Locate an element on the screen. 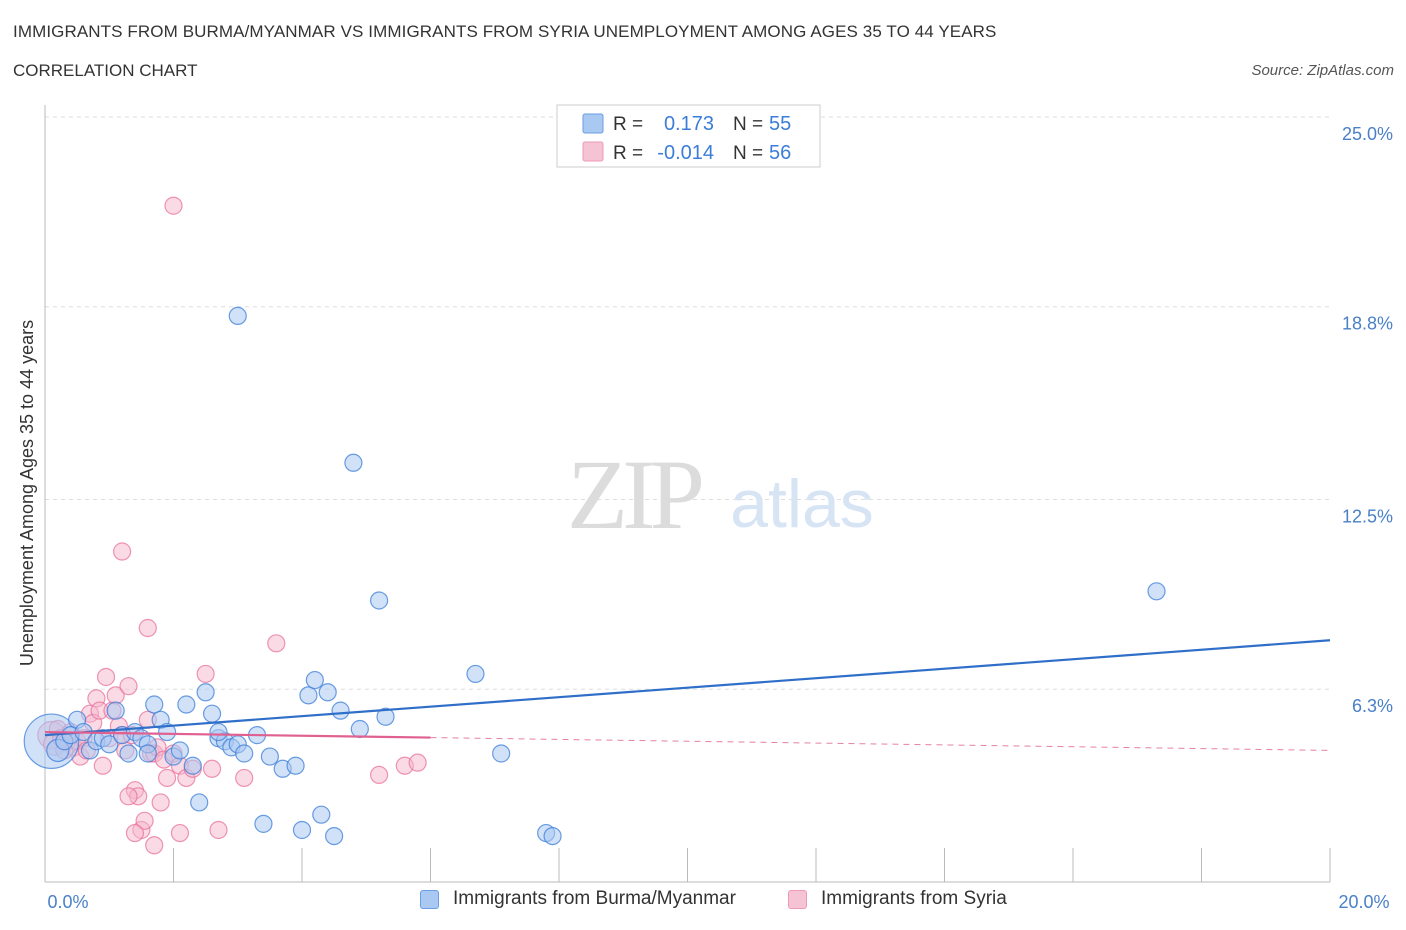  x-tick-label-min: 0.0% is located at coordinates (67, 902).